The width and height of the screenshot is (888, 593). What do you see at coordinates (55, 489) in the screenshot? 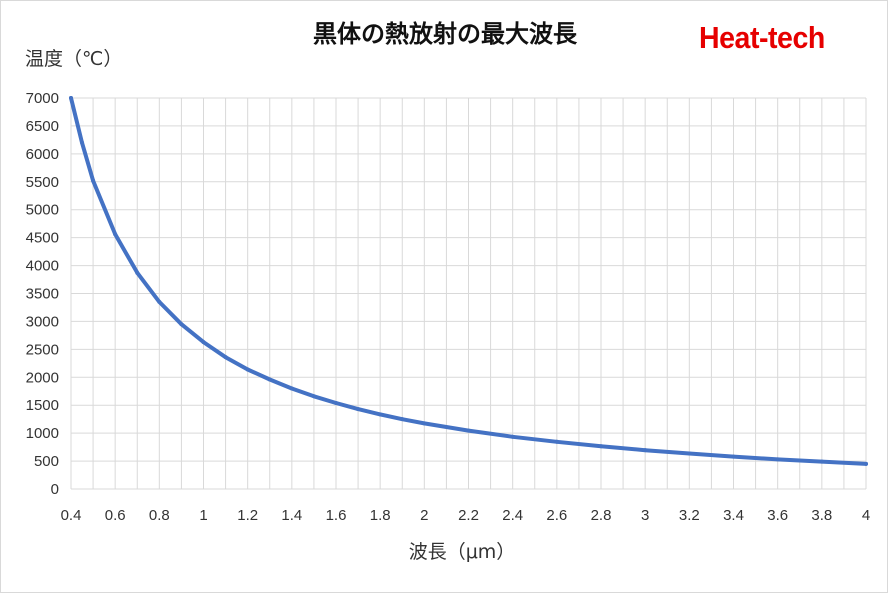
I see `y-tick-label: 0` at bounding box center [55, 489].